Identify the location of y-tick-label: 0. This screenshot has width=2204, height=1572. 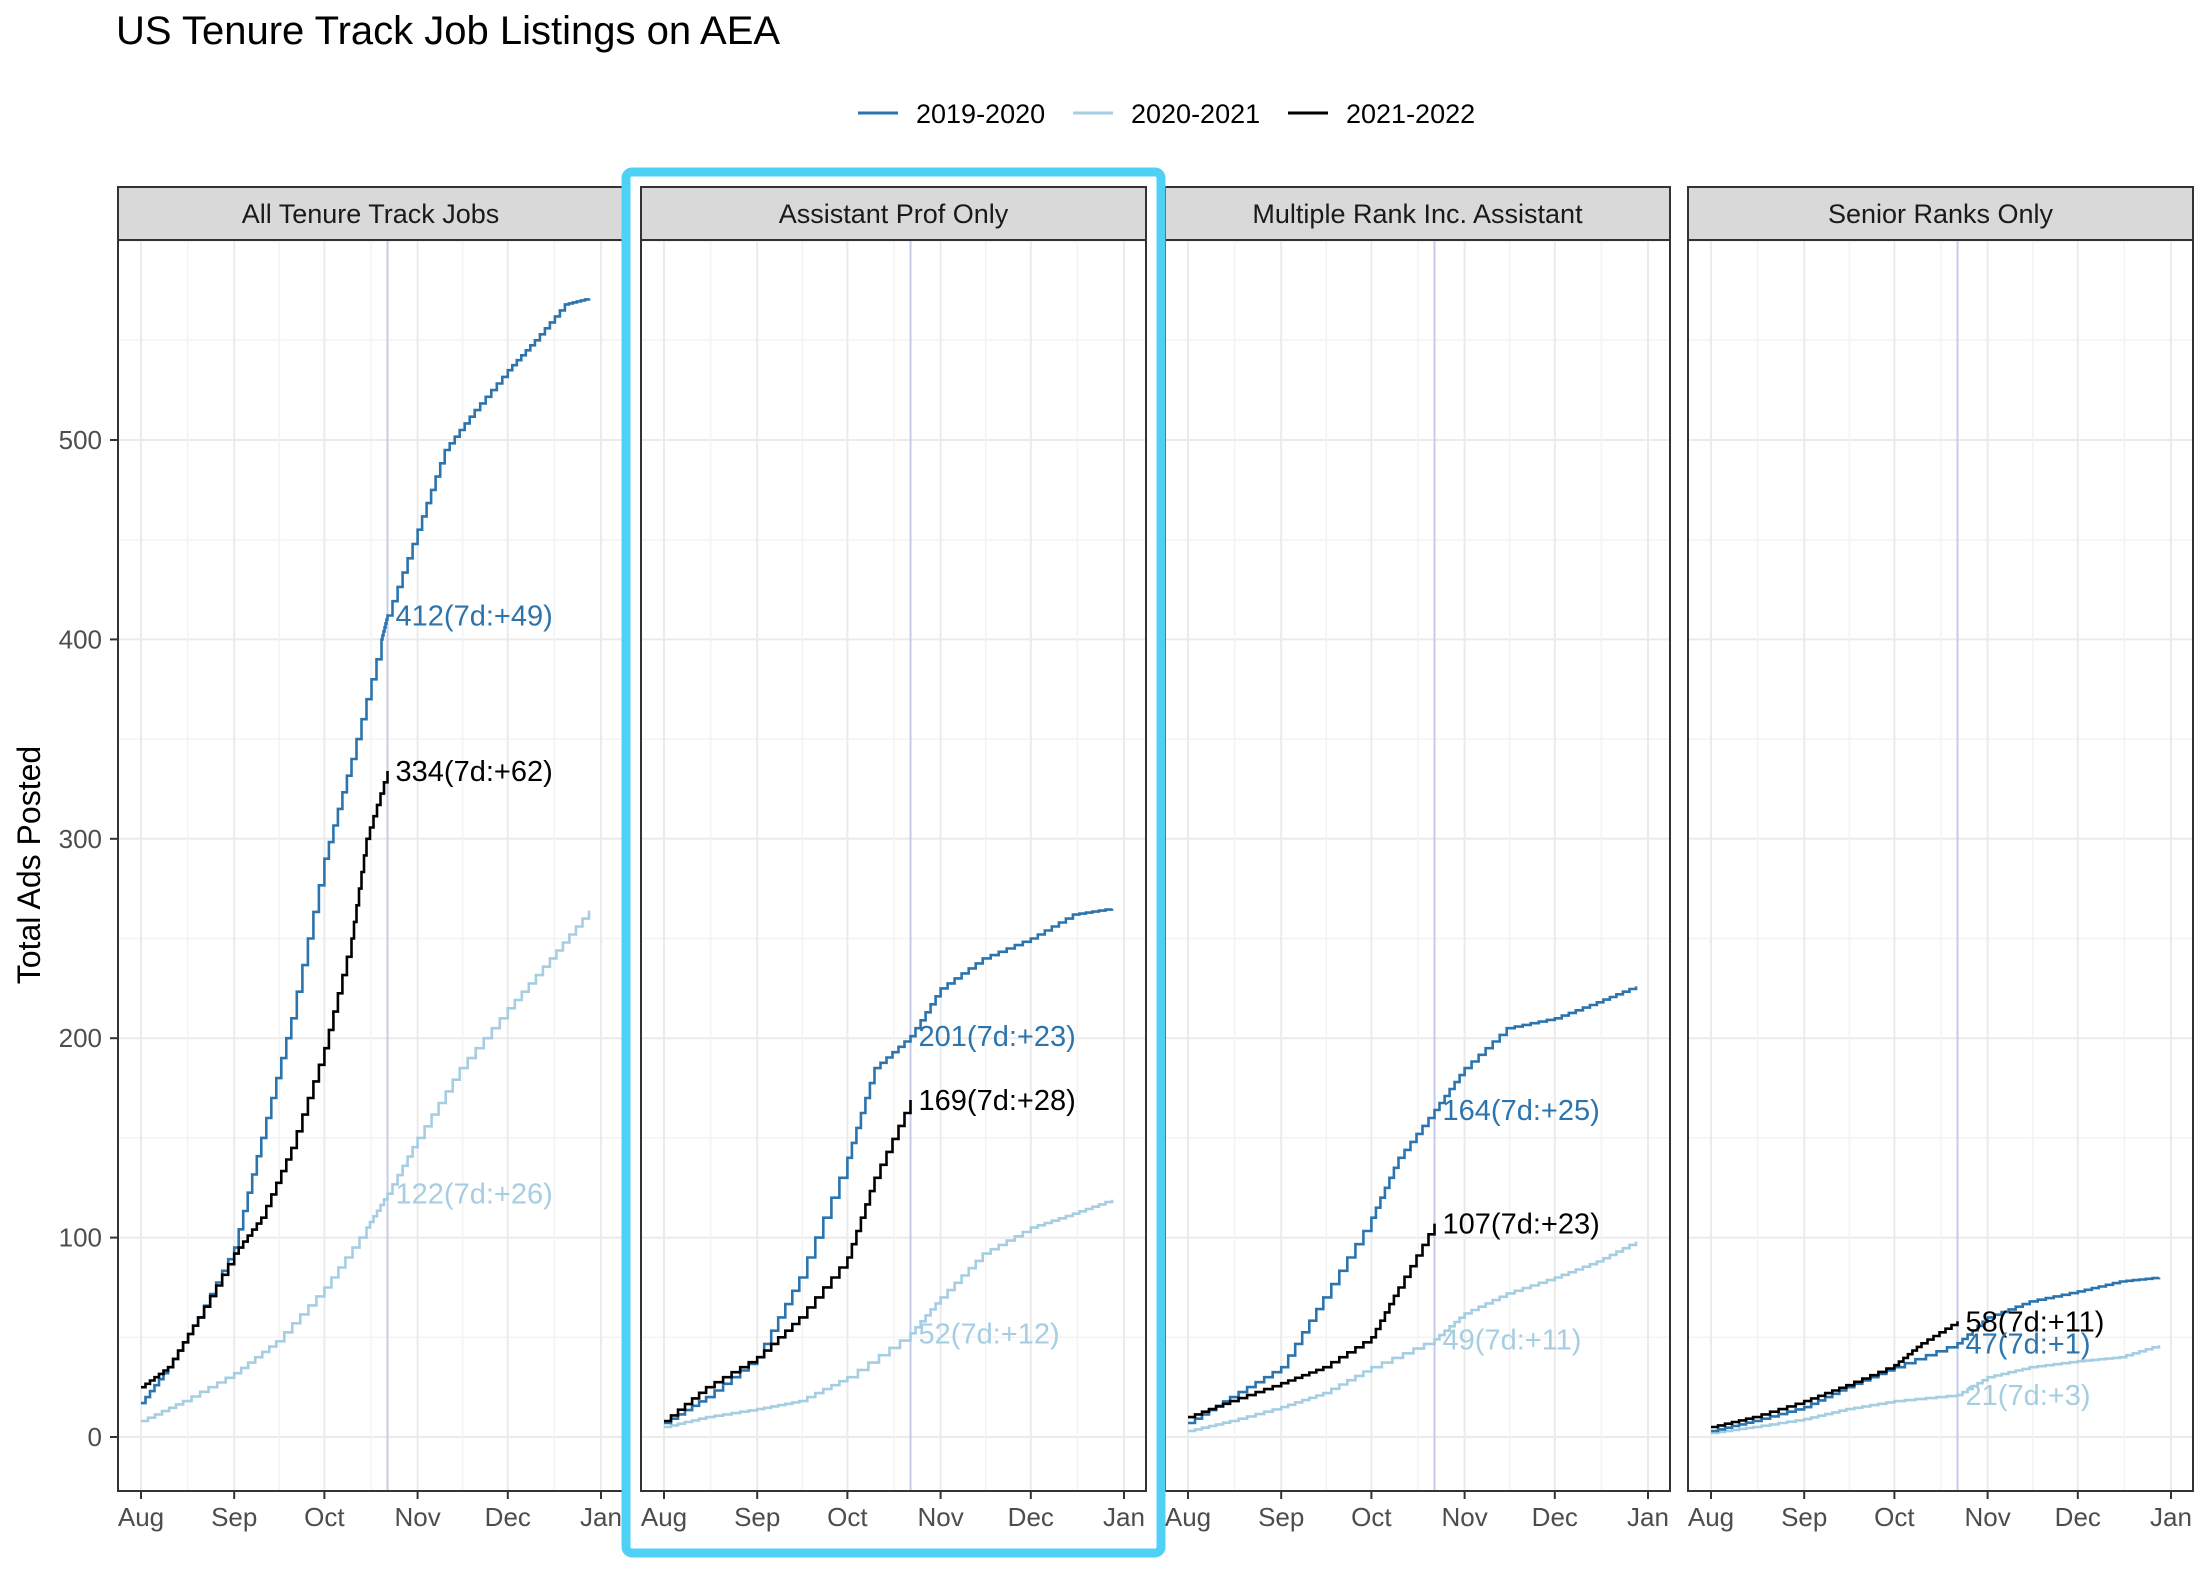
(95, 1437).